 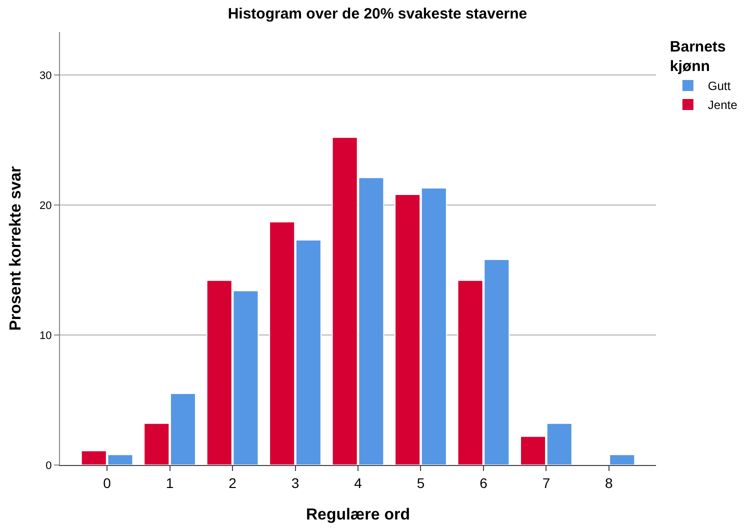 I want to click on y-tick-label: 0, so click(x=49, y=466).